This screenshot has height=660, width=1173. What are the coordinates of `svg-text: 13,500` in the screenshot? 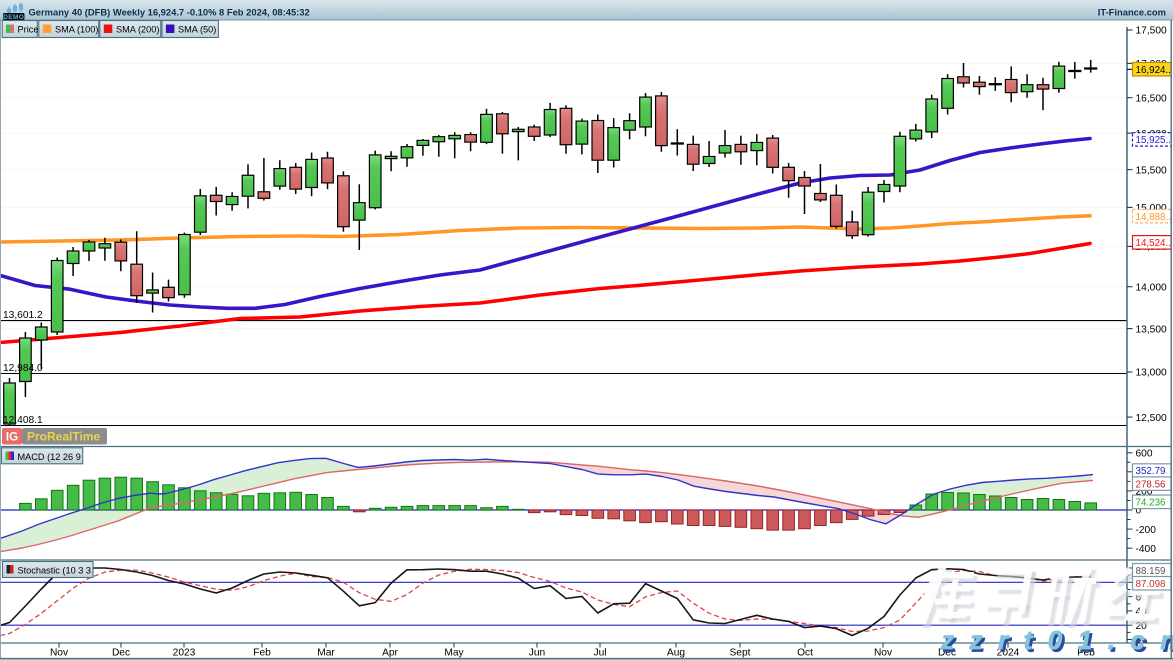 It's located at (1151, 329).